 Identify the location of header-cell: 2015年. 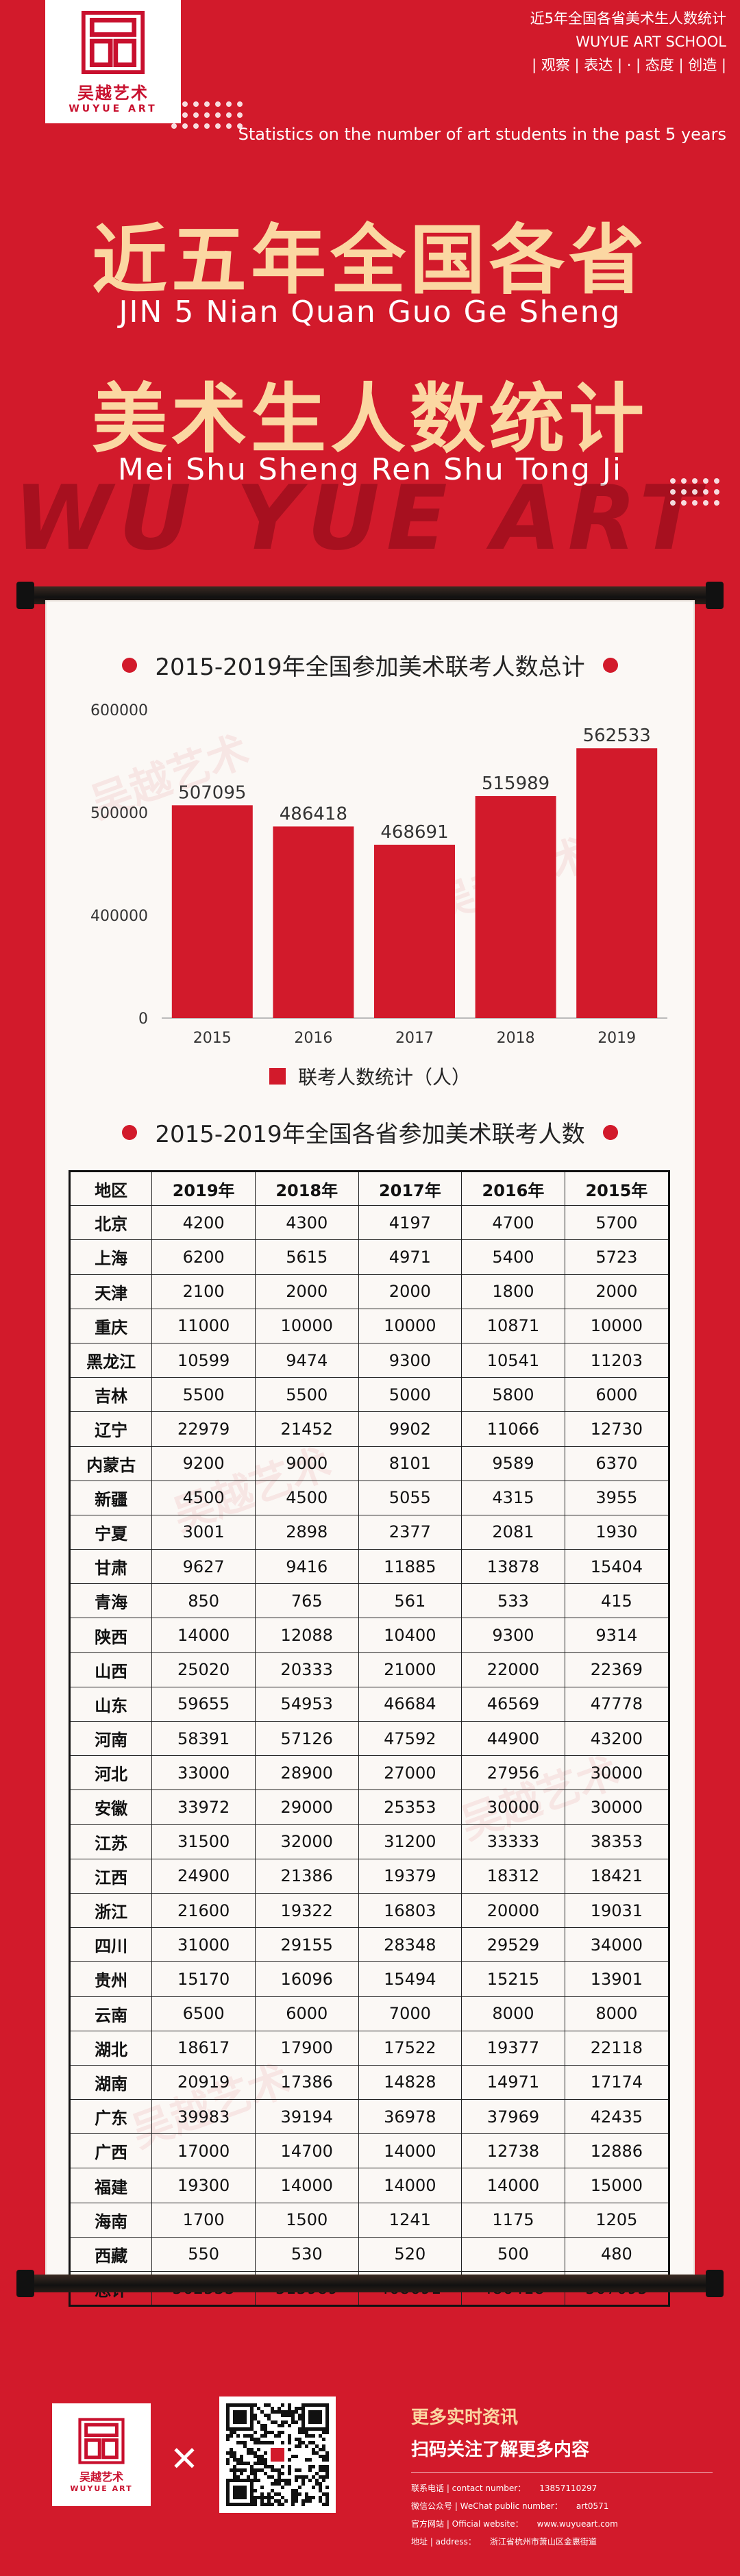
(617, 1188).